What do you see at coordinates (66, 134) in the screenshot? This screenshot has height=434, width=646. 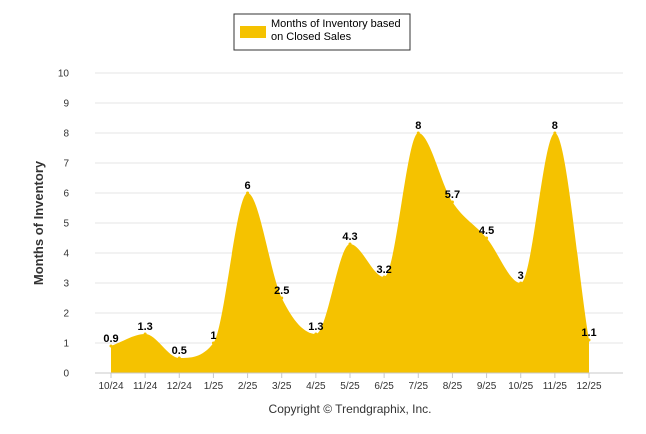 I see `y-tick-label: 8` at bounding box center [66, 134].